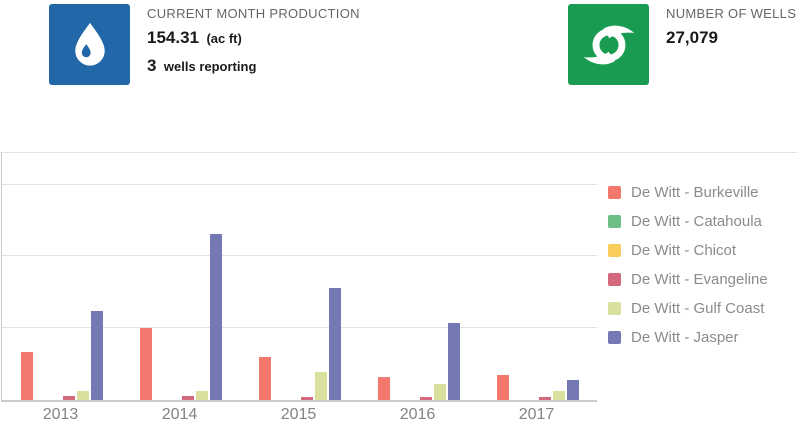 The height and width of the screenshot is (433, 797). What do you see at coordinates (692, 37) in the screenshot?
I see `wells-count-value: 27,079` at bounding box center [692, 37].